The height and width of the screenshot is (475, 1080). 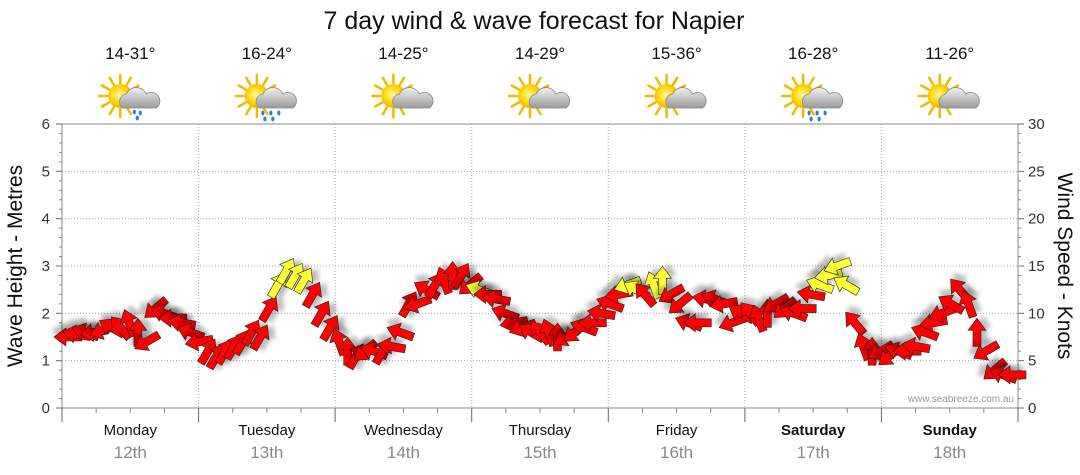 What do you see at coordinates (1036, 219) in the screenshot?
I see `right-tick-label: 20` at bounding box center [1036, 219].